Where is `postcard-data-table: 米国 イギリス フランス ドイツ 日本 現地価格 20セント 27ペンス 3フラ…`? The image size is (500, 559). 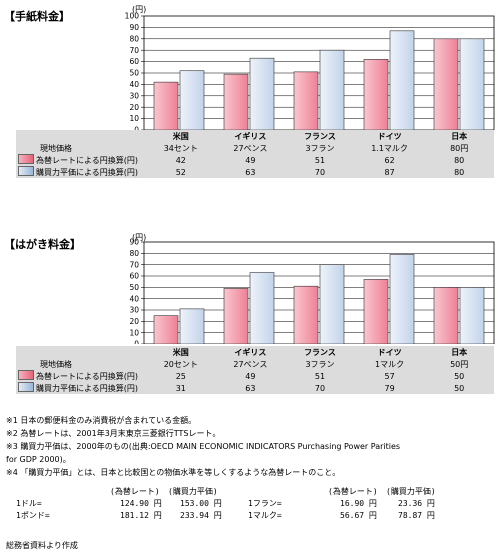
postcard-data-table: 米国 イギリス フランス ドイツ 日本 現地価格 20セント 27ペンス 3フラ… is located at coordinates (255, 370).